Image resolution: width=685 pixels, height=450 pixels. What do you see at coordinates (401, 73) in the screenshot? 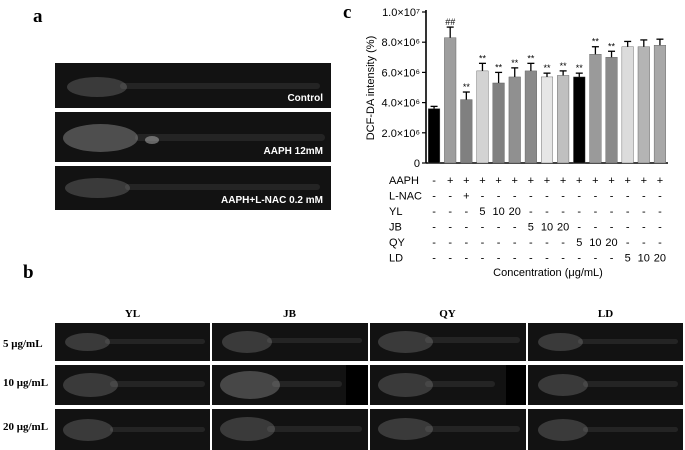
I see `y-tick-label: 6.0×10⁶` at bounding box center [401, 73].